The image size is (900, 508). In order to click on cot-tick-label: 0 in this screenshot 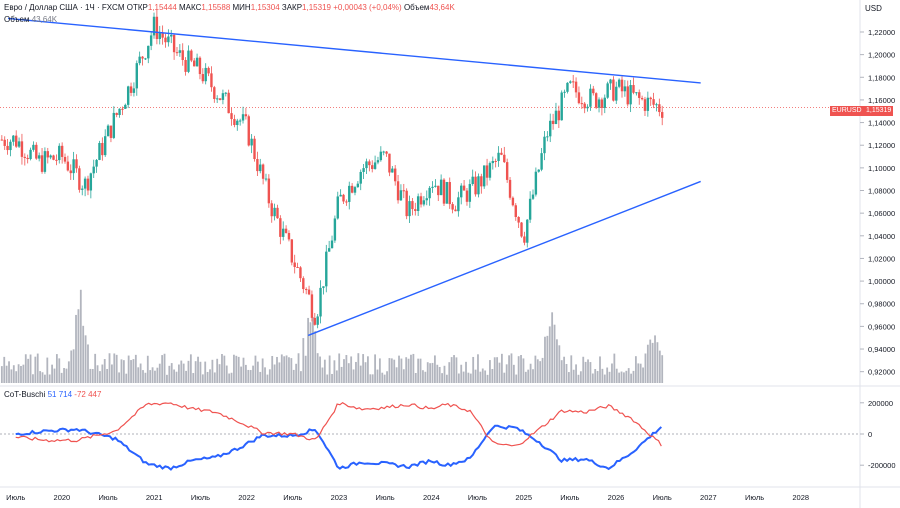, I will do `click(870, 434)`.